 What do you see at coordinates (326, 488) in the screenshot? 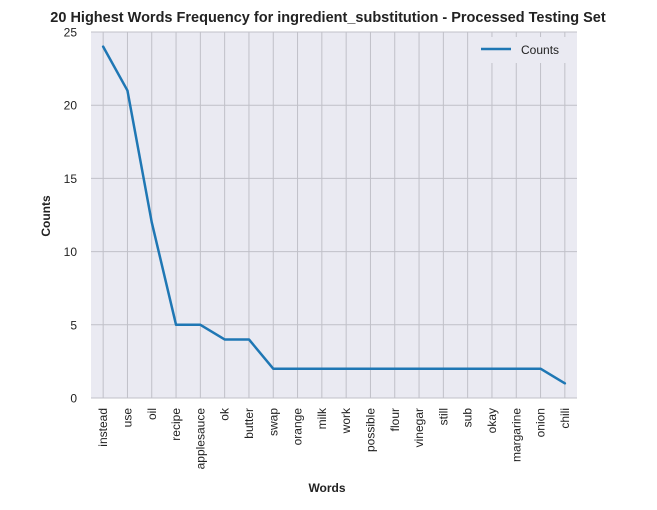
I see `x-axis-label: Words` at bounding box center [326, 488].